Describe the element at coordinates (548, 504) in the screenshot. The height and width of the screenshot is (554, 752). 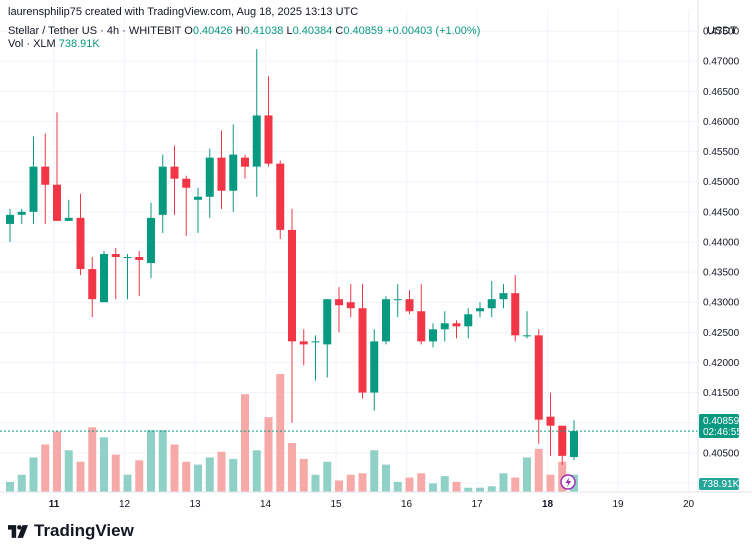
I see `x-tick-label: 18` at that location.